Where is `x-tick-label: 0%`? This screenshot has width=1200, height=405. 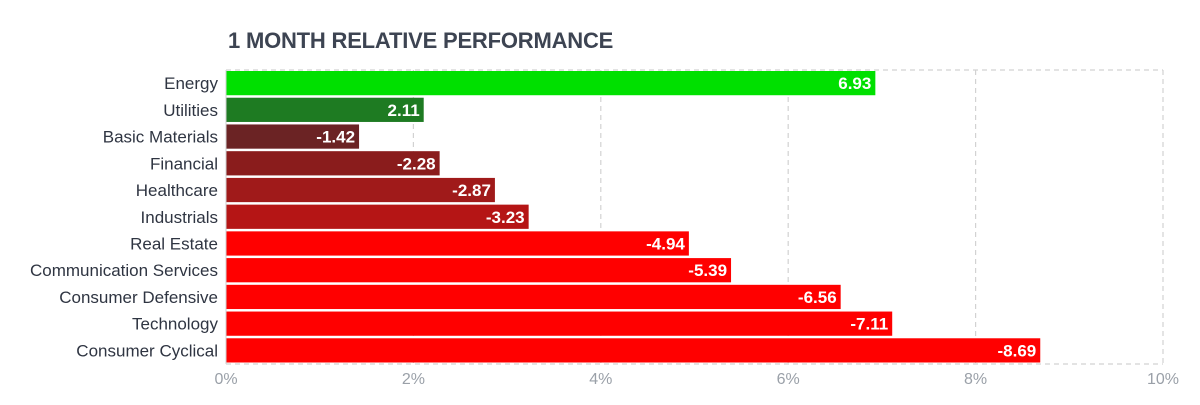 x-tick-label: 0% is located at coordinates (225, 379).